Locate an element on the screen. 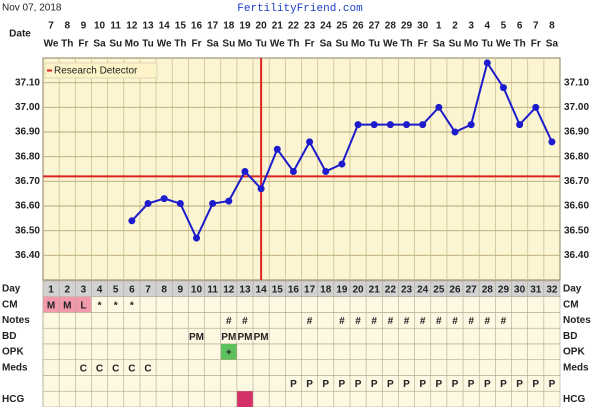  date-label: 1 is located at coordinates (439, 26).